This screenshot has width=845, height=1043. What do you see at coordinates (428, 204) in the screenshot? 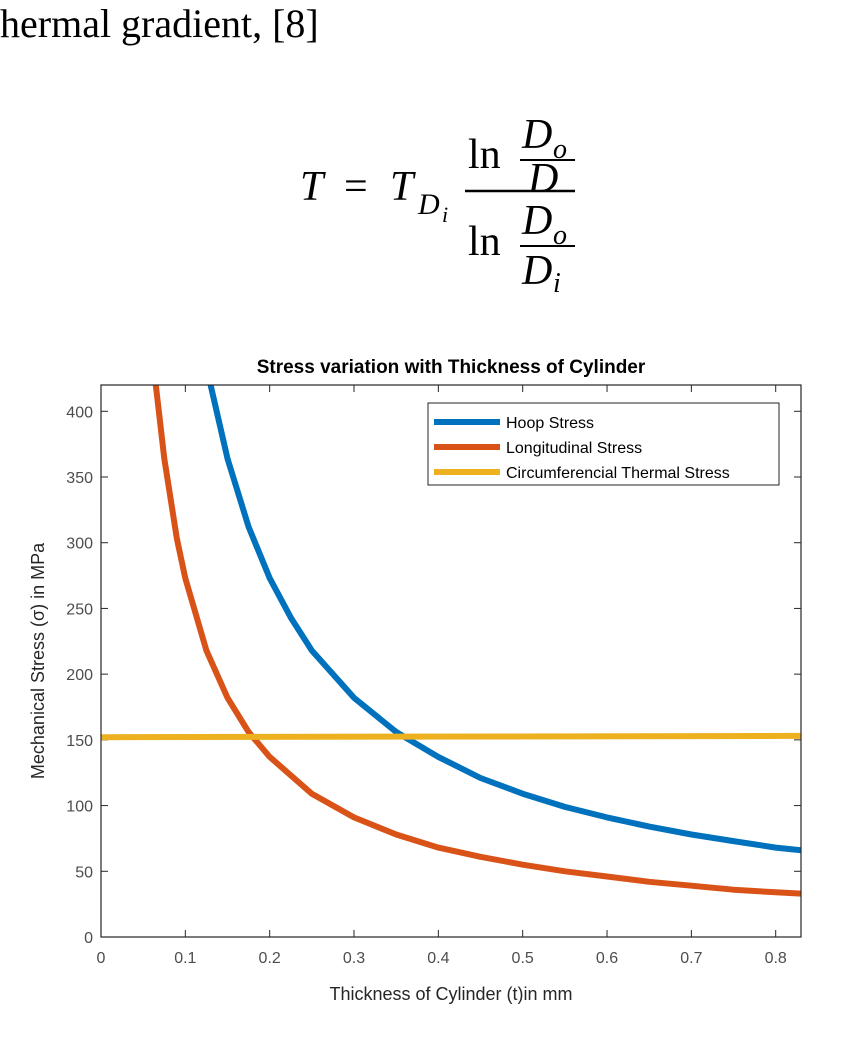
I see `eq-coef-sub: D` at bounding box center [428, 204].